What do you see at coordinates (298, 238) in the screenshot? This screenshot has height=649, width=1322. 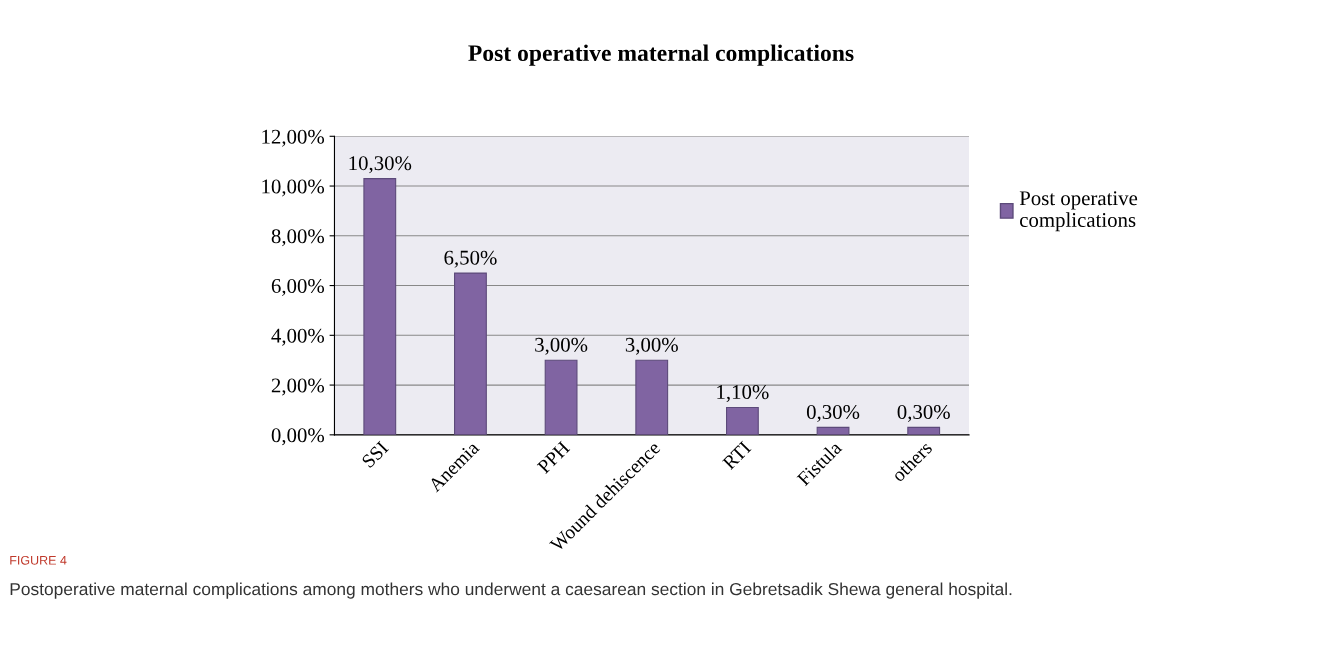 I see `y-tick-label: 8,00%` at bounding box center [298, 238].